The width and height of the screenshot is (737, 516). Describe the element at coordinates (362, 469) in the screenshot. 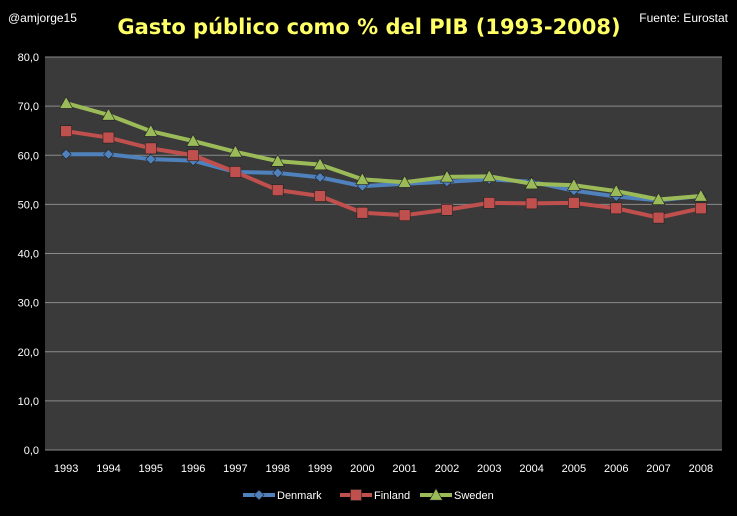

I see `x-tick-label: 2000` at that location.